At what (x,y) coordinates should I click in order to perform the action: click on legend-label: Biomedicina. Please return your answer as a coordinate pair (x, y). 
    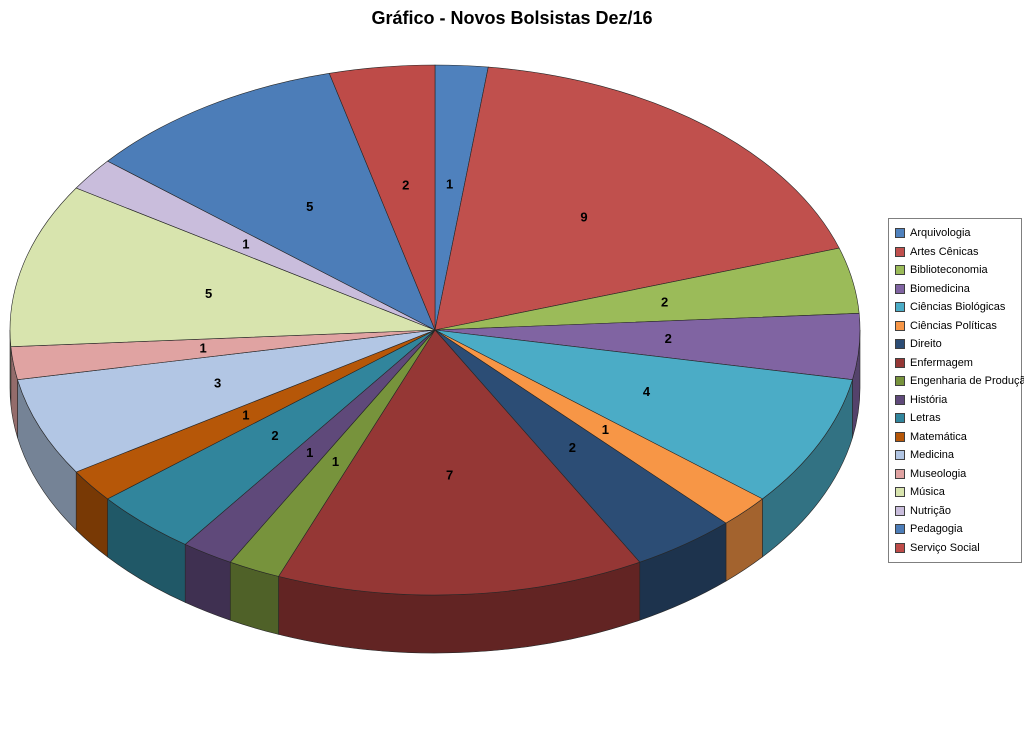
    Looking at the image, I should click on (940, 288).